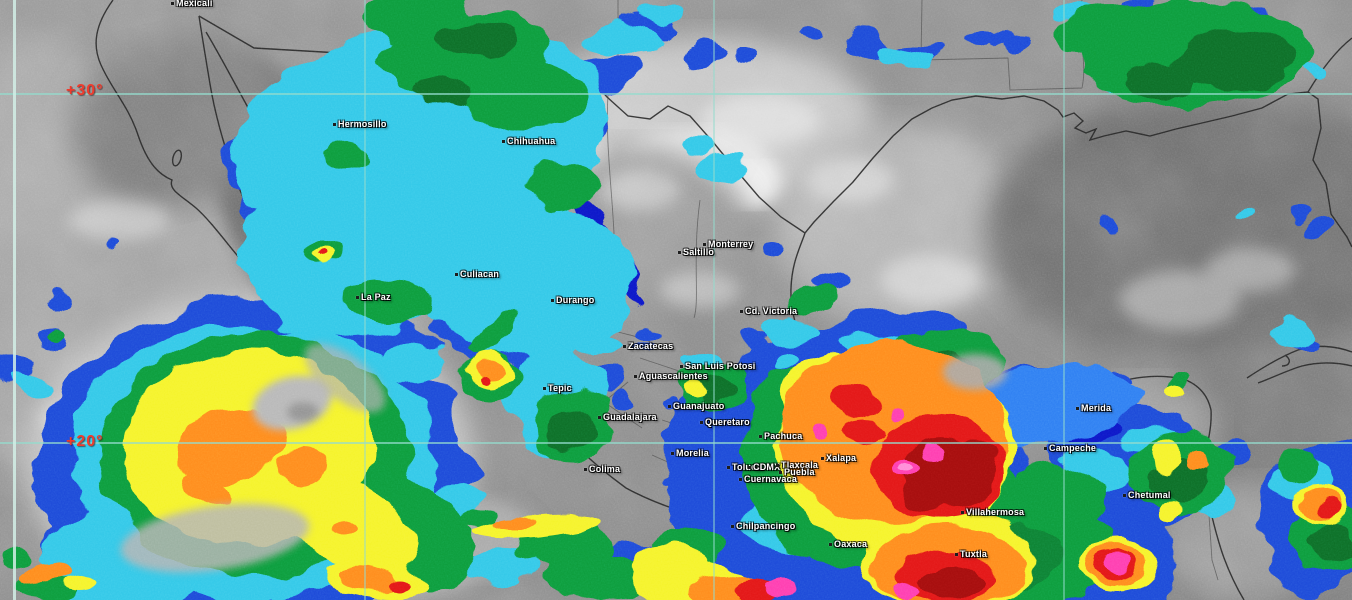 This screenshot has height=600, width=1352. I want to click on city-label-la-paz: La Paz, so click(373, 297).